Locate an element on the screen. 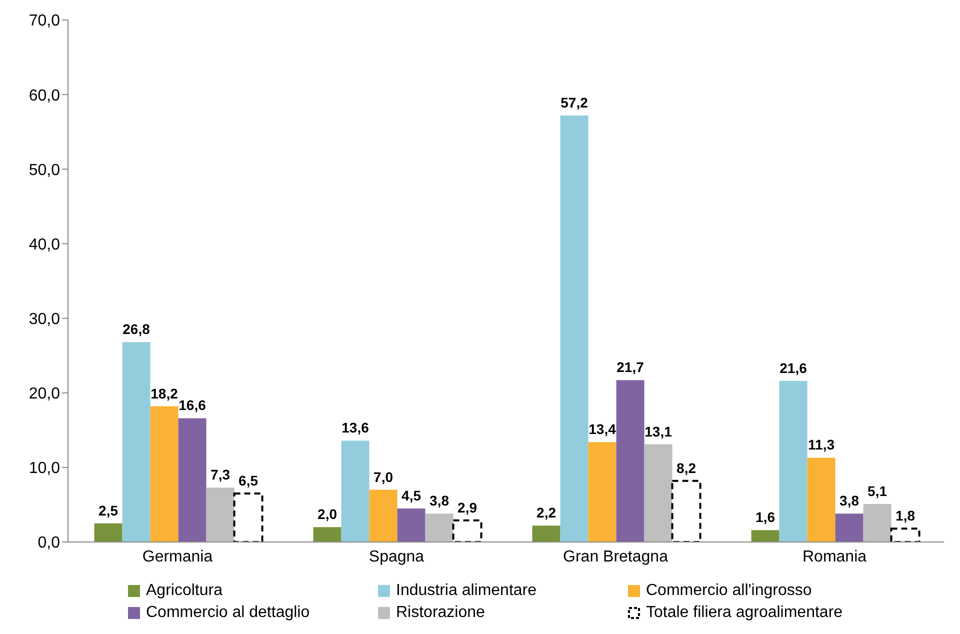  legend-label: Industria alimentare is located at coordinates (466, 591).